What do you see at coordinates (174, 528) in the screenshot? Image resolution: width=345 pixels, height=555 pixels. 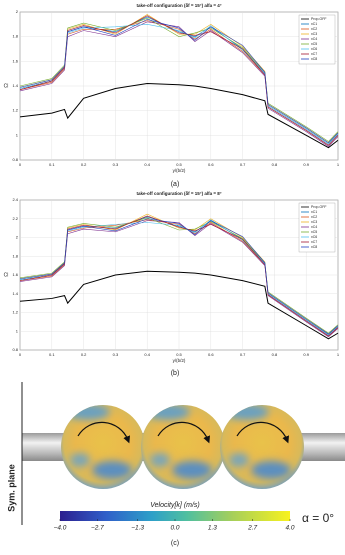 I see `colorbar-tick-label: 0.0` at bounding box center [174, 528].